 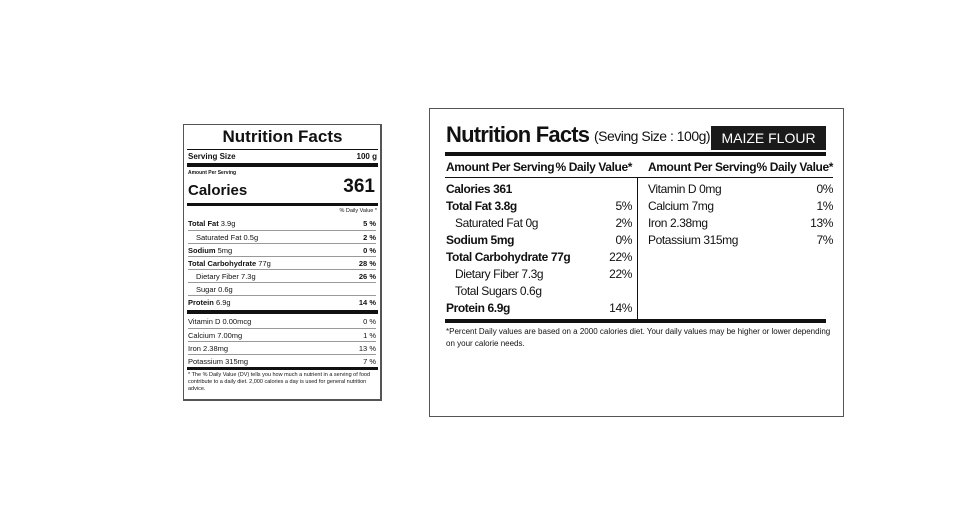 I want to click on nutrient-row: Calcium 7.00mg 1 %, so click(x=282, y=335).